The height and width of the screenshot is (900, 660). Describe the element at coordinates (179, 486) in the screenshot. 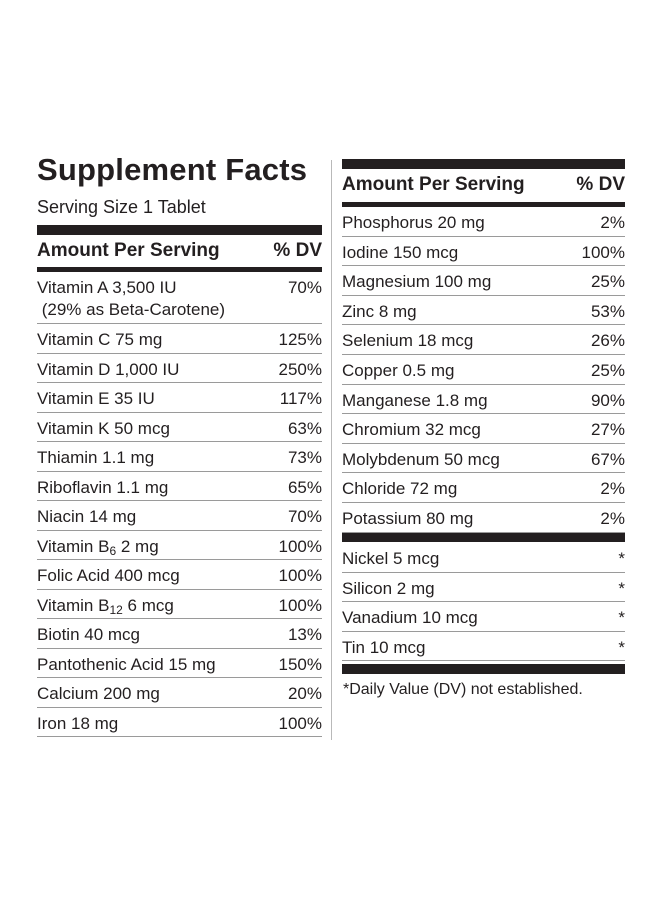

I see `nutrient-row: Riboflavin 1.1 mg 65%` at that location.